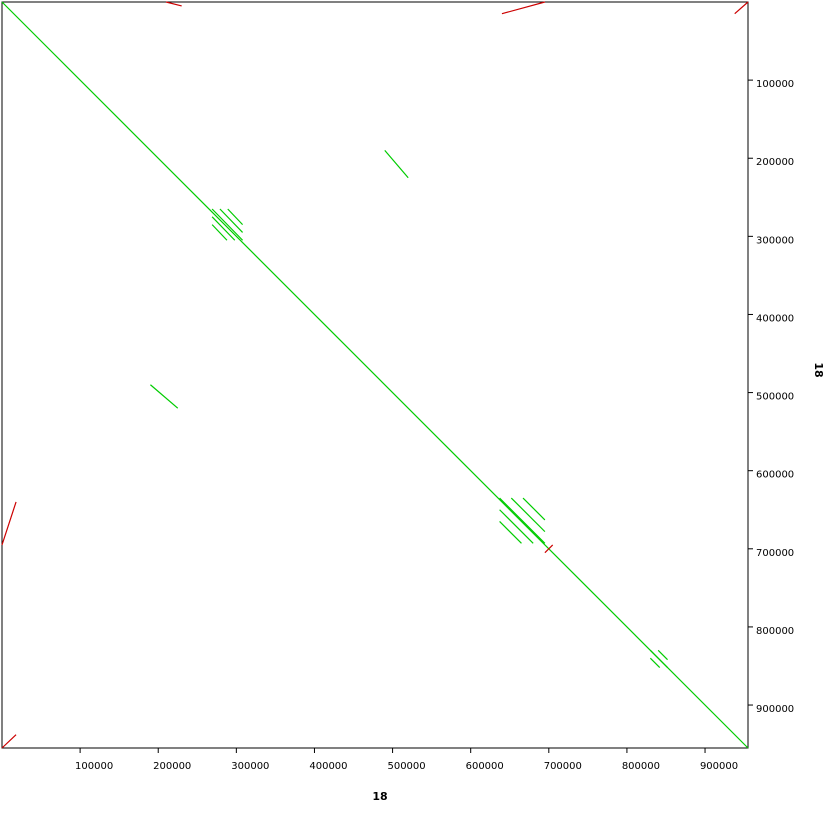 Image resolution: width=830 pixels, height=834 pixels. I want to click on y-tick-label: 900000, so click(775, 709).